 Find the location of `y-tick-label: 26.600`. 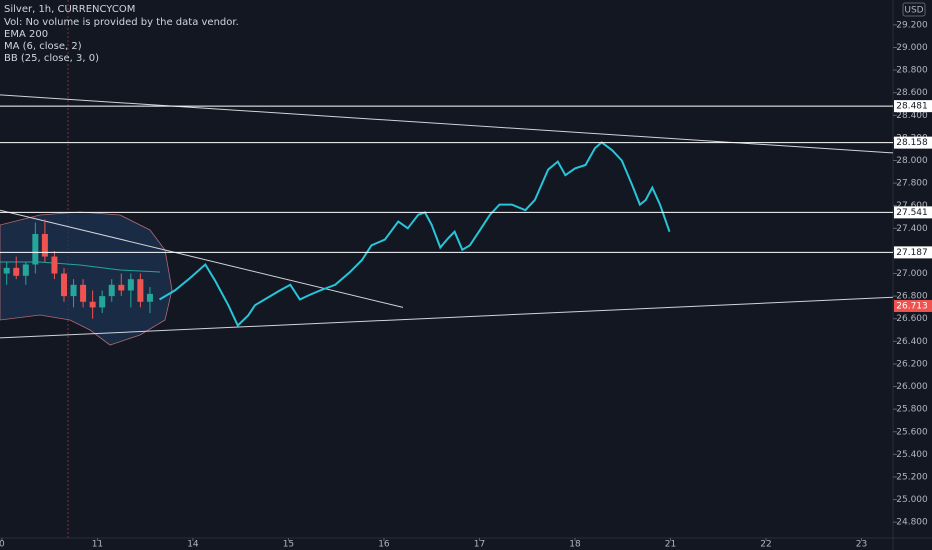

y-tick-label: 26.600 is located at coordinates (912, 319).